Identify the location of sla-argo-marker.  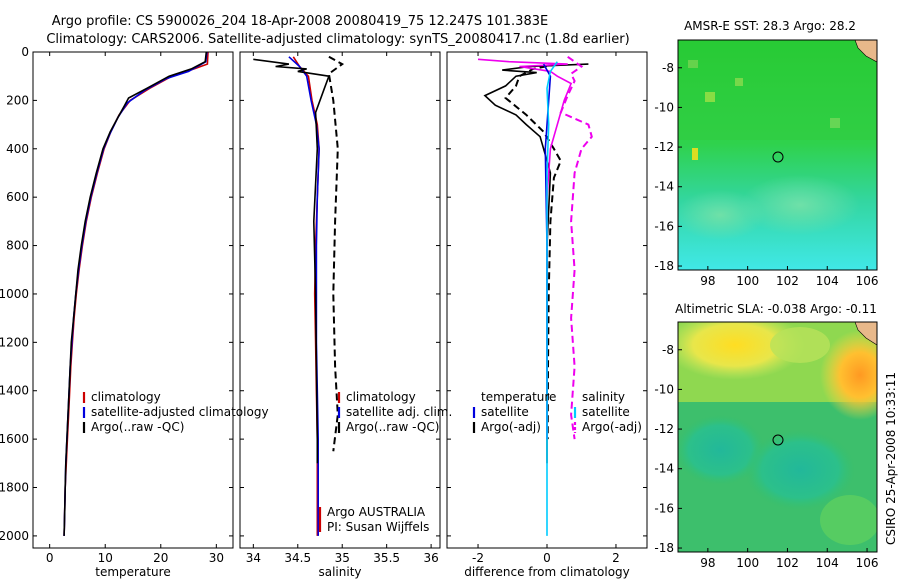
(778, 440).